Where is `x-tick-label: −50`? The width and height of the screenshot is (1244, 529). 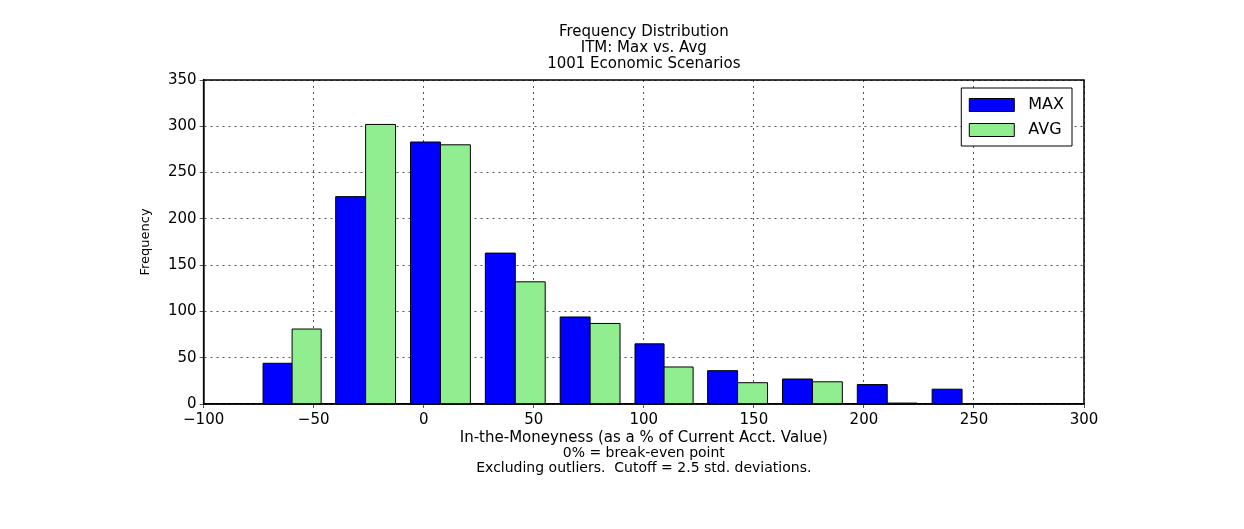
x-tick-label: −50 is located at coordinates (313, 418).